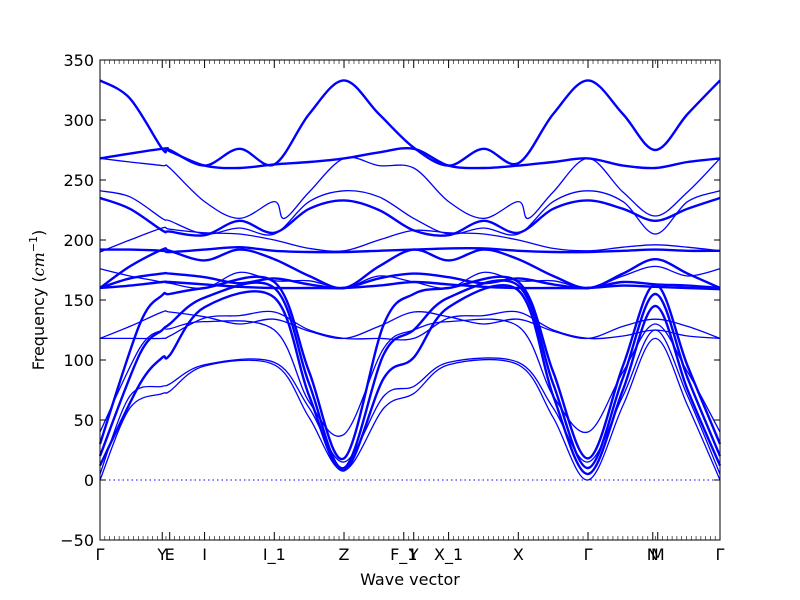 This screenshot has width=800, height=600. Describe the element at coordinates (403, 555) in the screenshot. I see `x-tick-label: F_1` at that location.